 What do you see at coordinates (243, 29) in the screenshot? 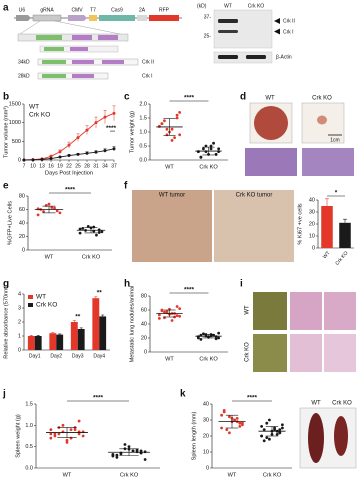
I see `blot-image` at bounding box center [243, 29].